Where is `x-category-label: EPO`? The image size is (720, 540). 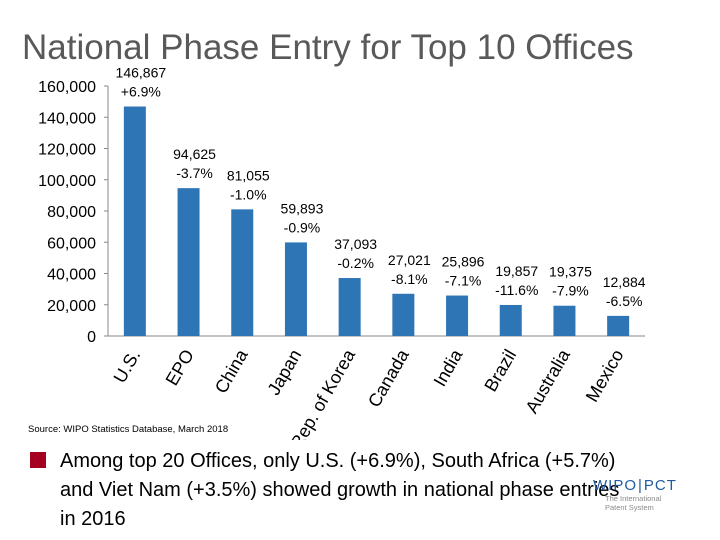
x-category-label: EPO is located at coordinates (180, 367).